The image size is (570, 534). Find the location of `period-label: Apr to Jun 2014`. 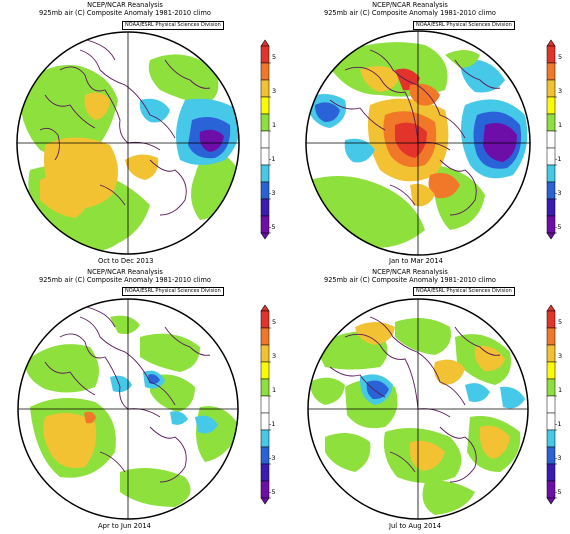

period-label: Apr to Jun 2014 is located at coordinates (124, 526).